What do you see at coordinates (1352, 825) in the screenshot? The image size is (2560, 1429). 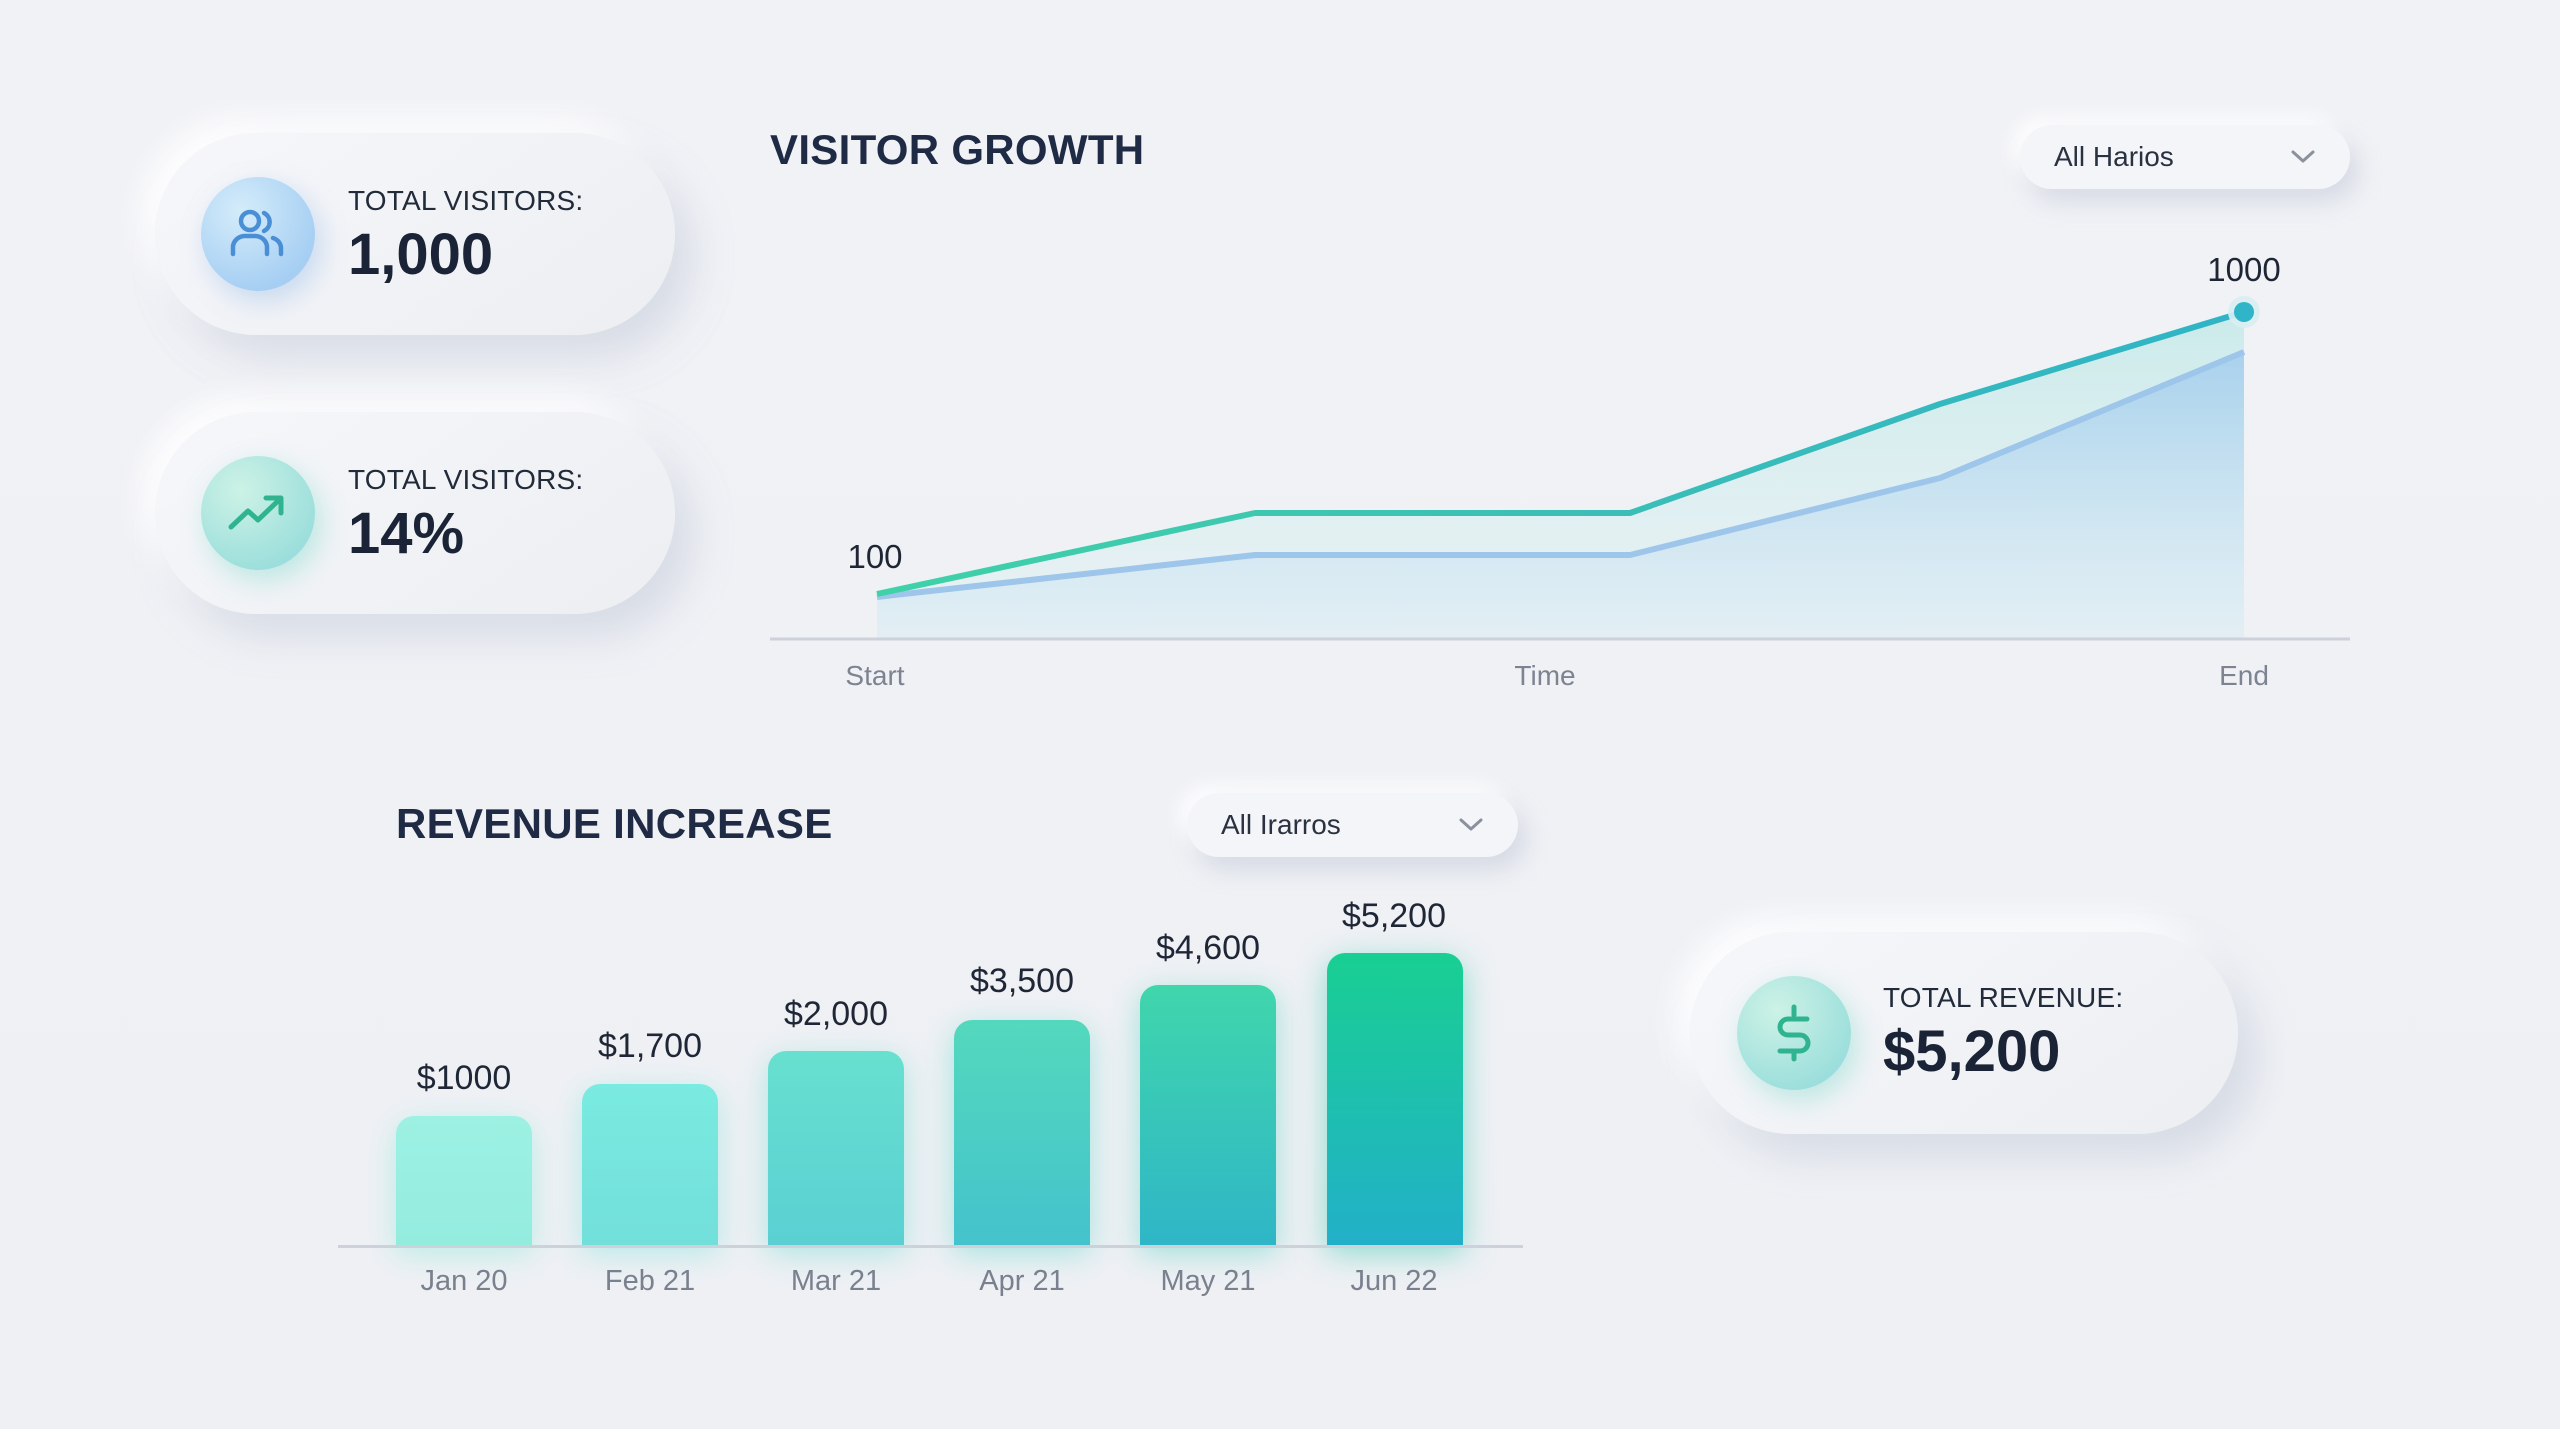 I see `revenue-filter-dropdown: All Irarros` at bounding box center [1352, 825].